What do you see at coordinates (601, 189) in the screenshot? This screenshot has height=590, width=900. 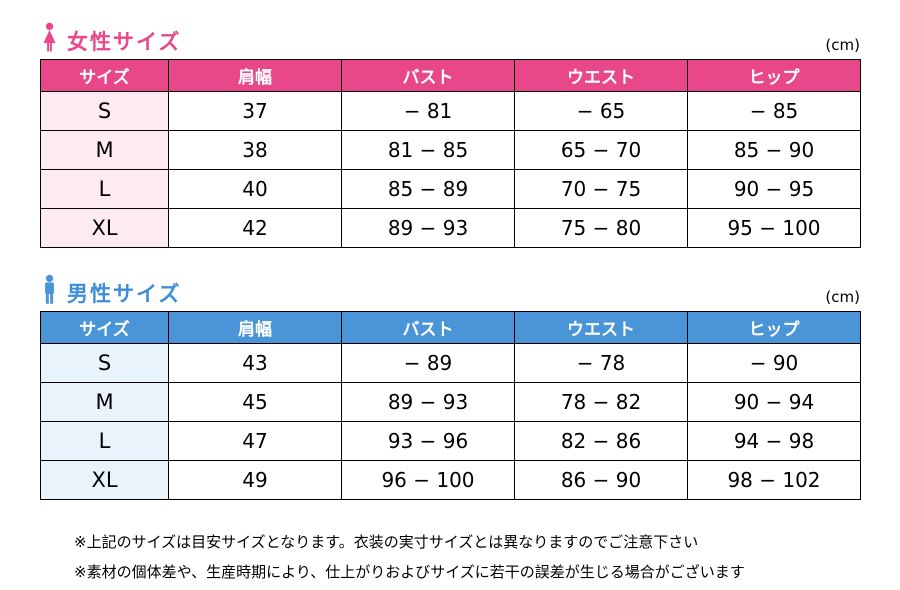 I see `value-cell: 70 − 75` at bounding box center [601, 189].